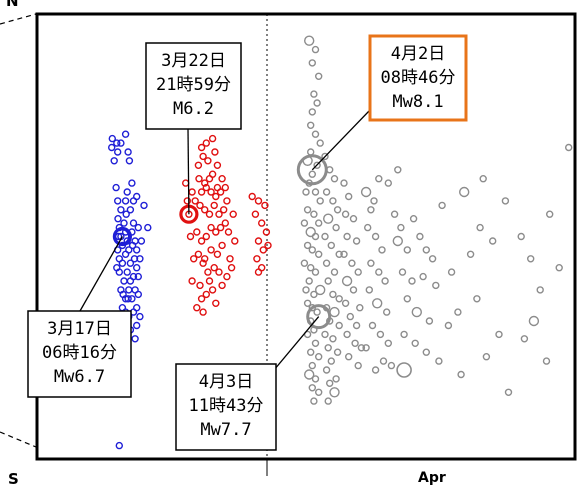 The width and height of the screenshot is (579, 492). Describe the element at coordinates (418, 54) in the screenshot. I see `callout-label: 4月2日` at that location.